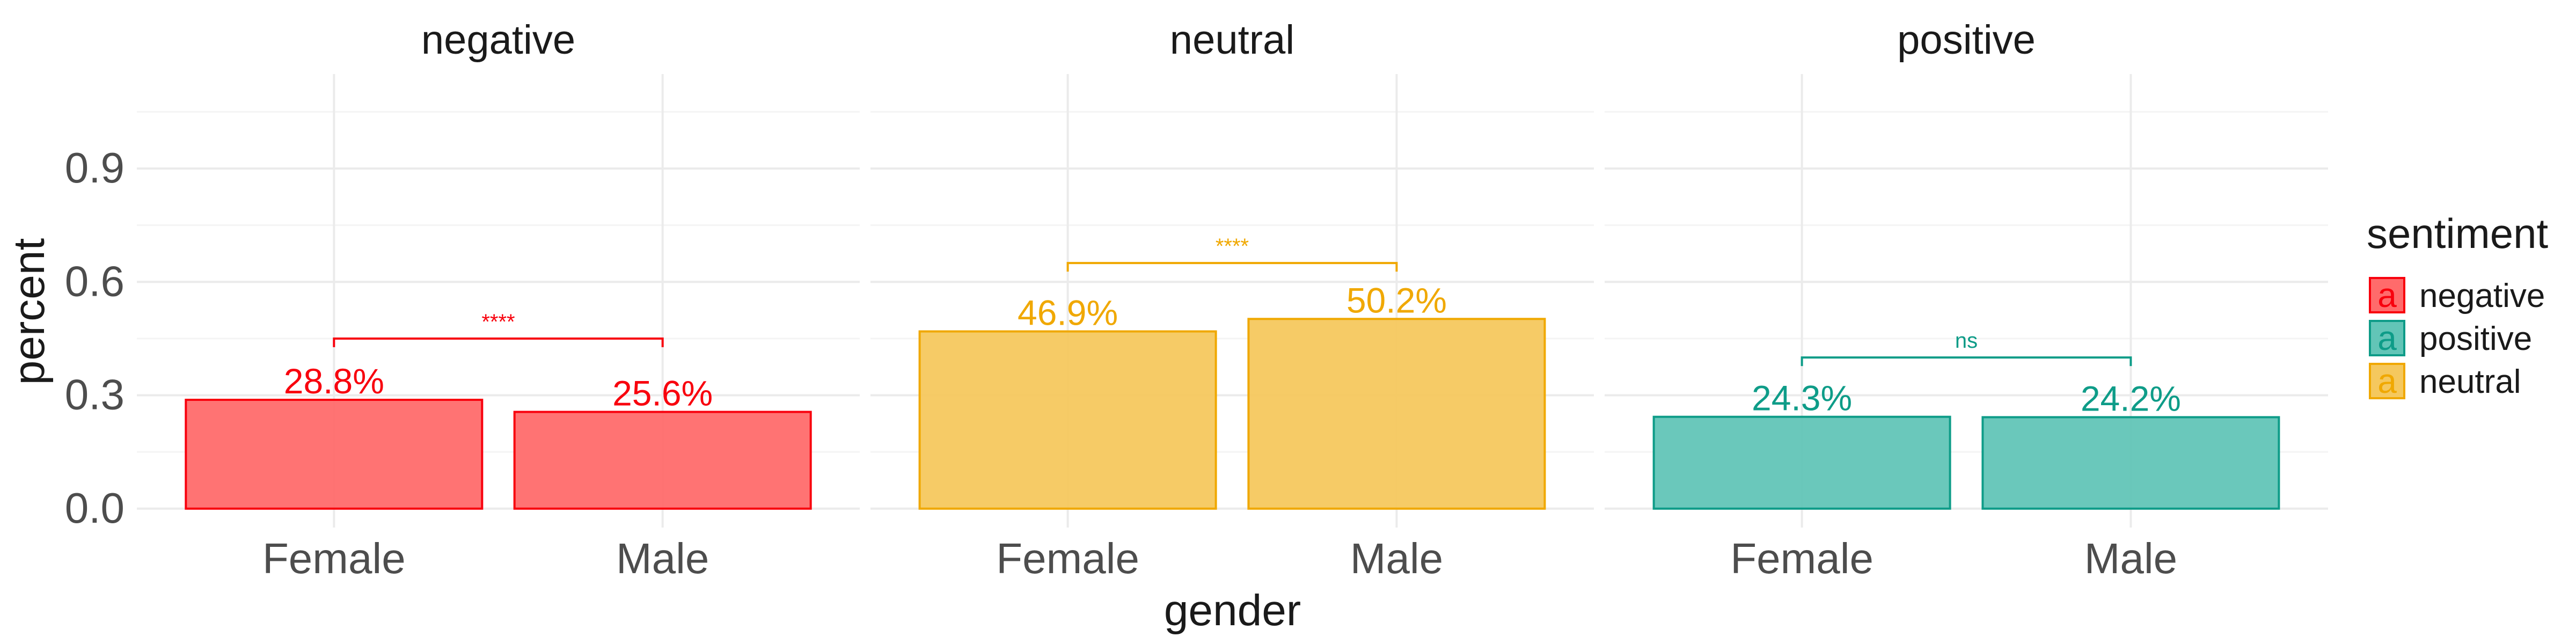 This screenshot has height=644, width=2576. I want to click on significance-label: ns, so click(1966, 341).